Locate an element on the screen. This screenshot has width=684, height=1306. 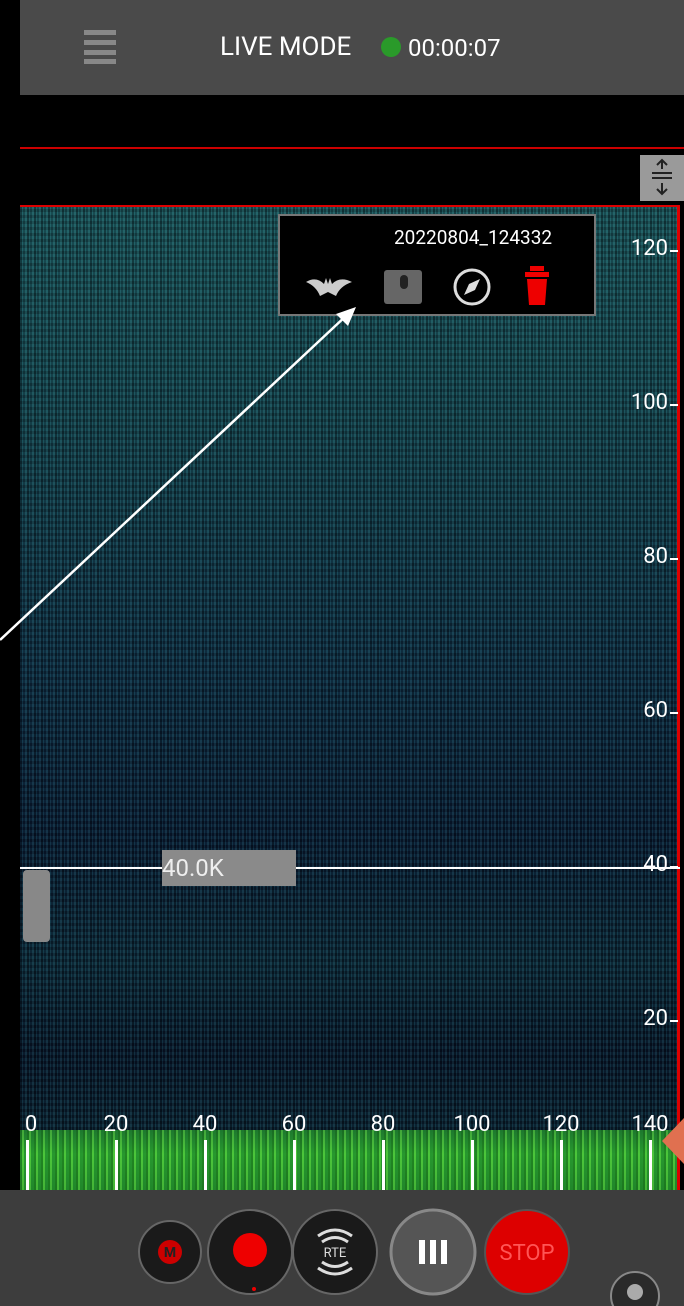
stop-button: STOP is located at coordinates (527, 1252).